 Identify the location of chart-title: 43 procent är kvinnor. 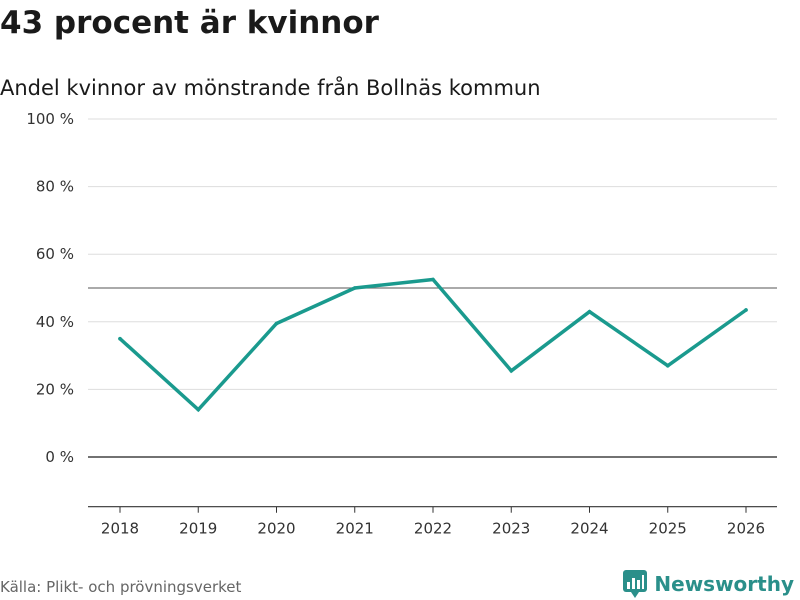
(189, 23).